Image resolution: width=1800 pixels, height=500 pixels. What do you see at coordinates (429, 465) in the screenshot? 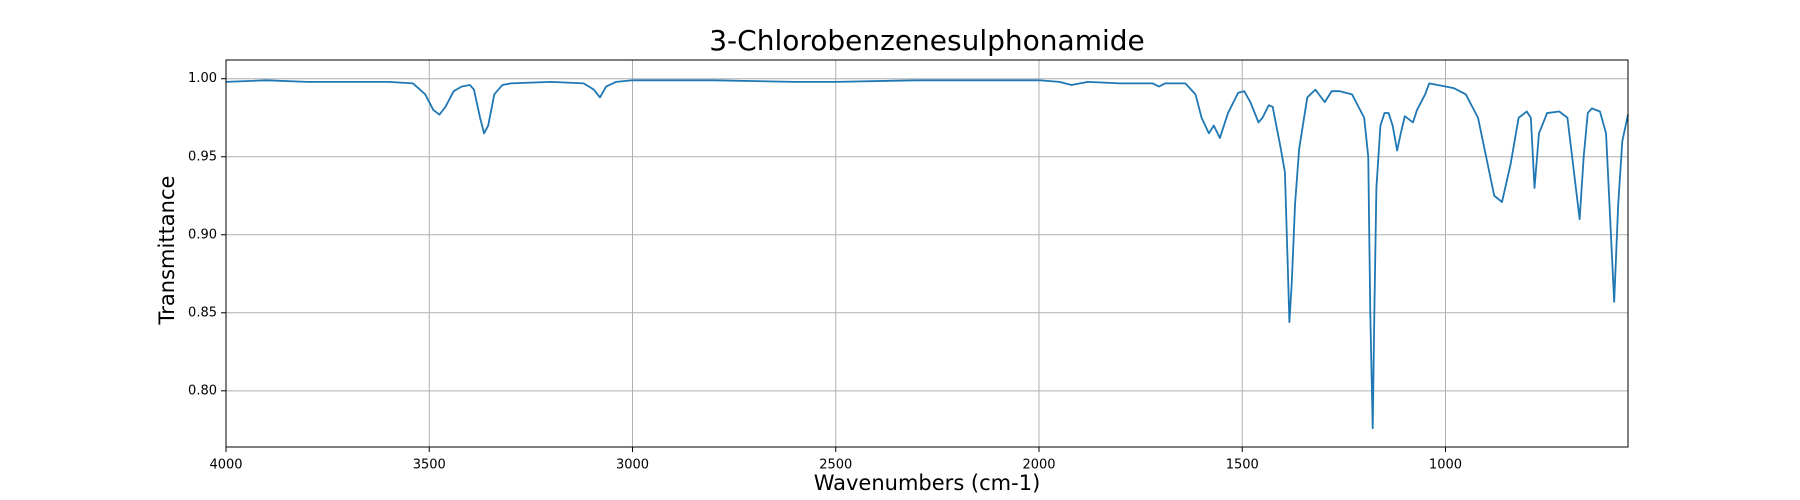
I see `x-tick-label: 3500` at bounding box center [429, 465].